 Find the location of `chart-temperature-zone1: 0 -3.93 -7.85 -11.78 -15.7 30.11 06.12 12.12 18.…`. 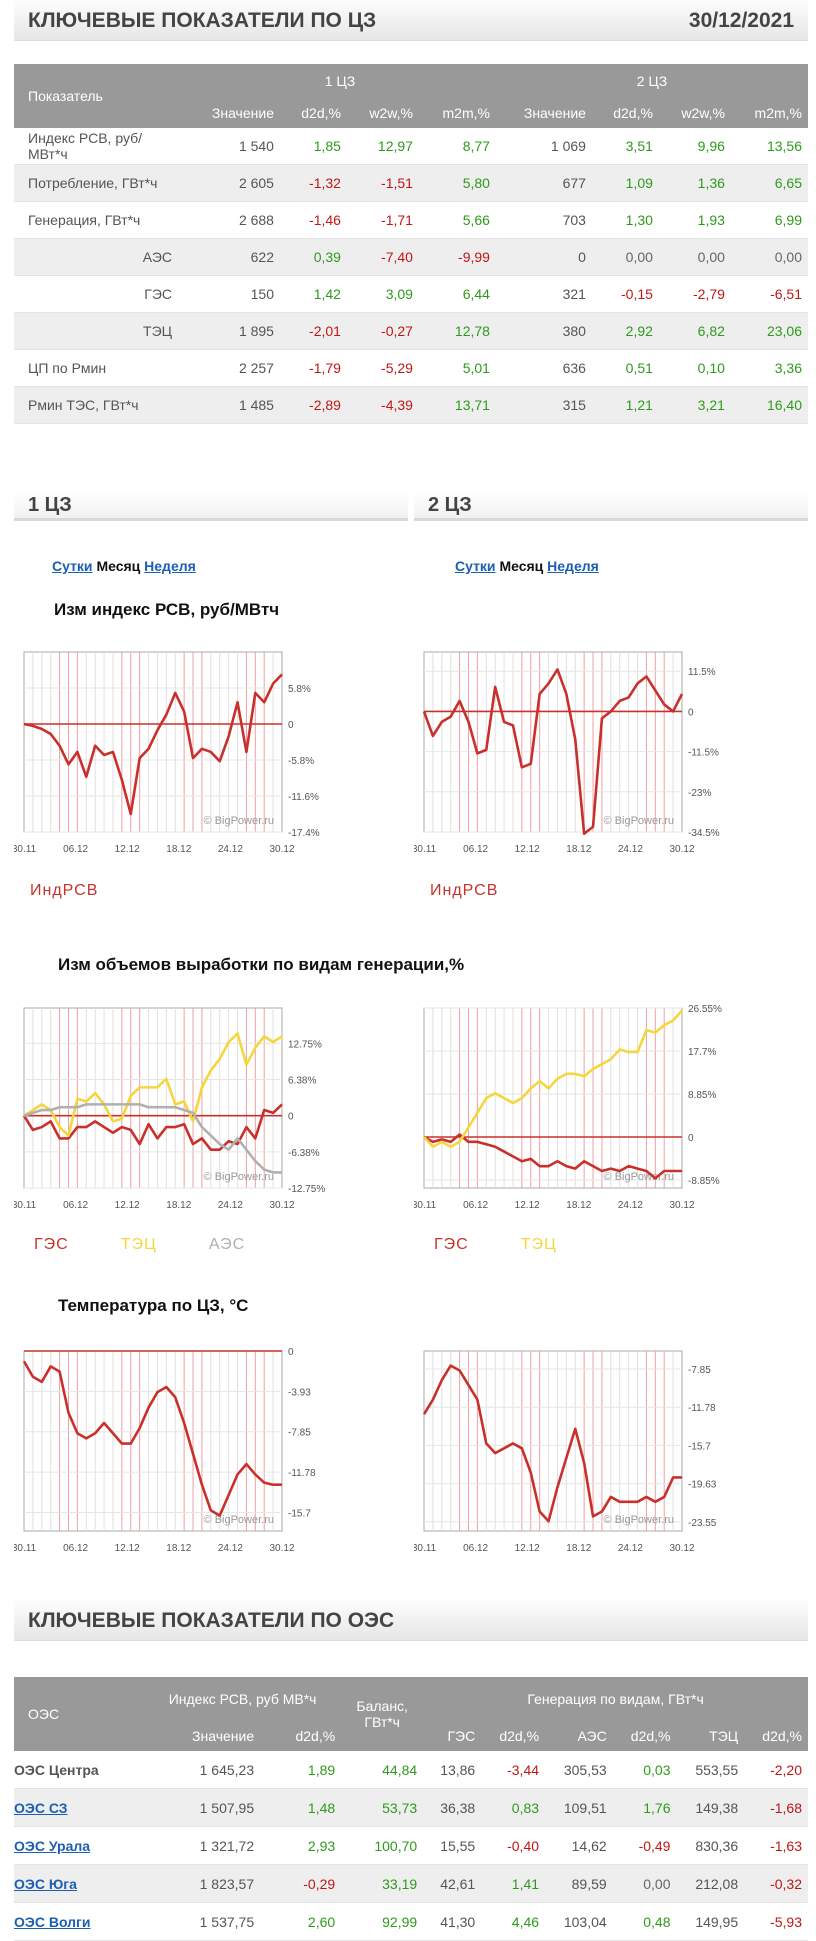

chart-temperature-zone1: 0 -3.93 -7.85 -11.78 -15.7 30.11 06.12 12.12 18.… is located at coordinates (165, 1450).